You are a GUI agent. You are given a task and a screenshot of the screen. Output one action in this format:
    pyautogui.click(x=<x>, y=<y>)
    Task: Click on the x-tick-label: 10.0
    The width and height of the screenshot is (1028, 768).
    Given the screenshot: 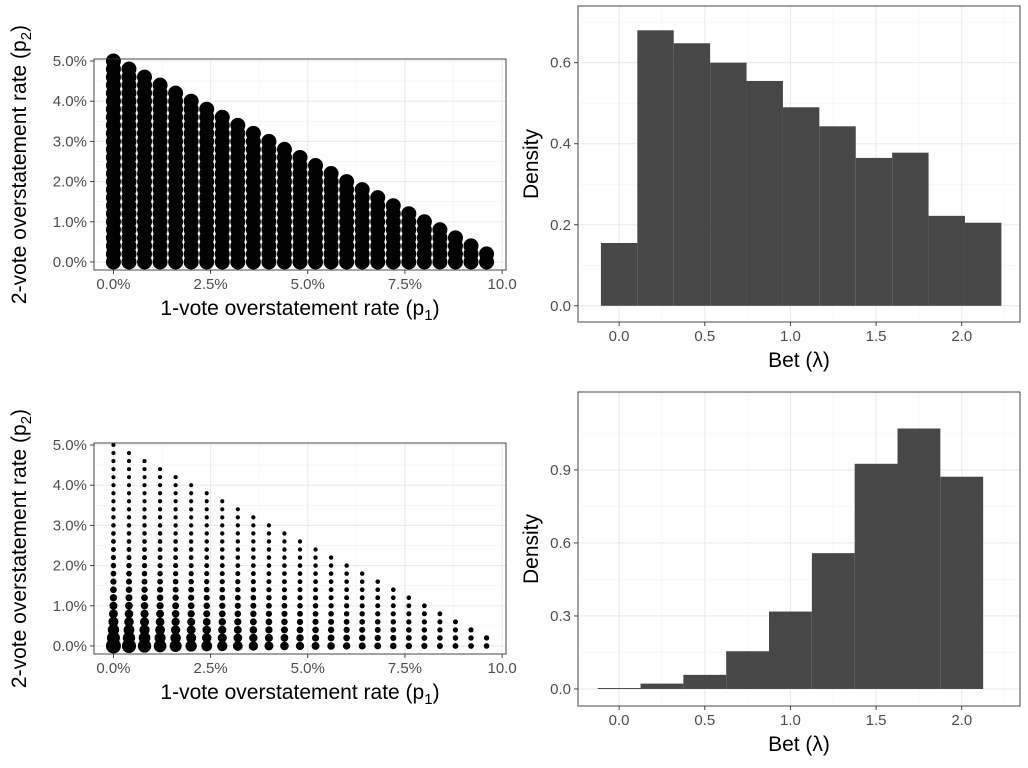 What is the action you would take?
    pyautogui.click(x=502, y=284)
    